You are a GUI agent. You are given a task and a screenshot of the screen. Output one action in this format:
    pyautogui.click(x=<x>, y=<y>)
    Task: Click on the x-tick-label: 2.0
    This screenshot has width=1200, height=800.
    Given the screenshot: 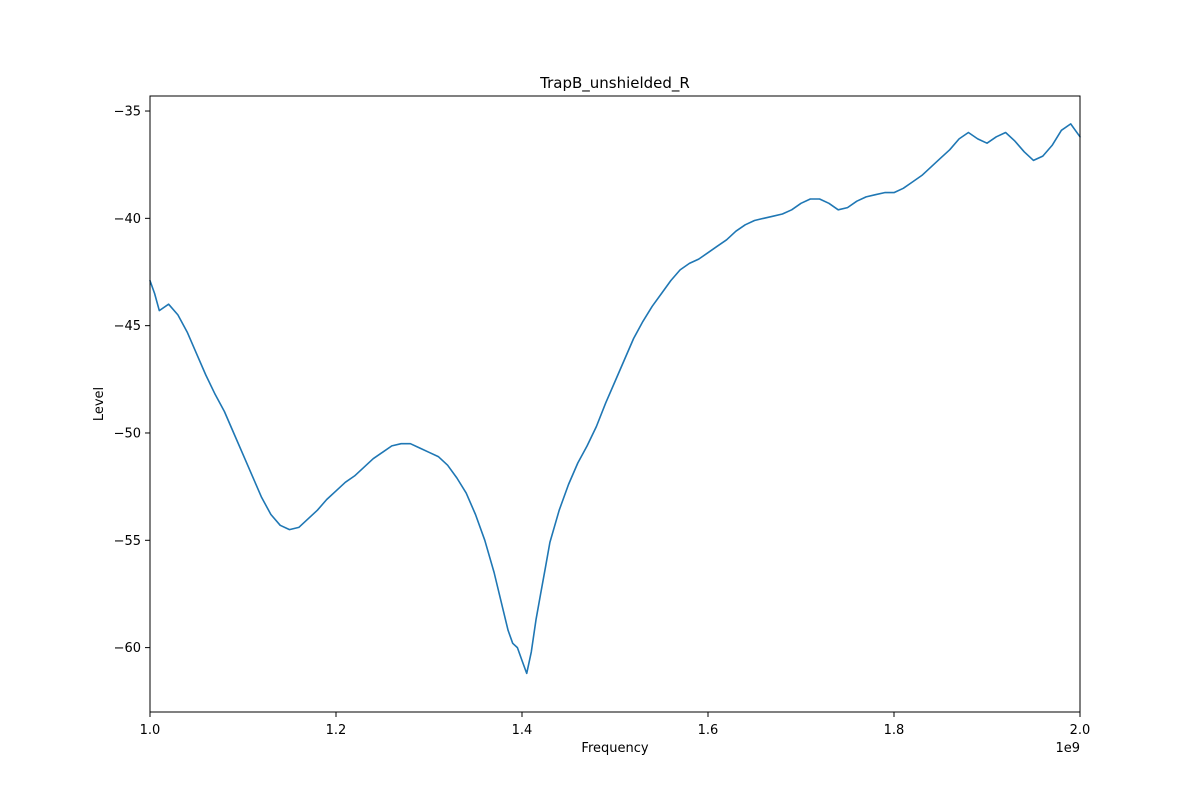 What is the action you would take?
    pyautogui.click(x=1080, y=730)
    